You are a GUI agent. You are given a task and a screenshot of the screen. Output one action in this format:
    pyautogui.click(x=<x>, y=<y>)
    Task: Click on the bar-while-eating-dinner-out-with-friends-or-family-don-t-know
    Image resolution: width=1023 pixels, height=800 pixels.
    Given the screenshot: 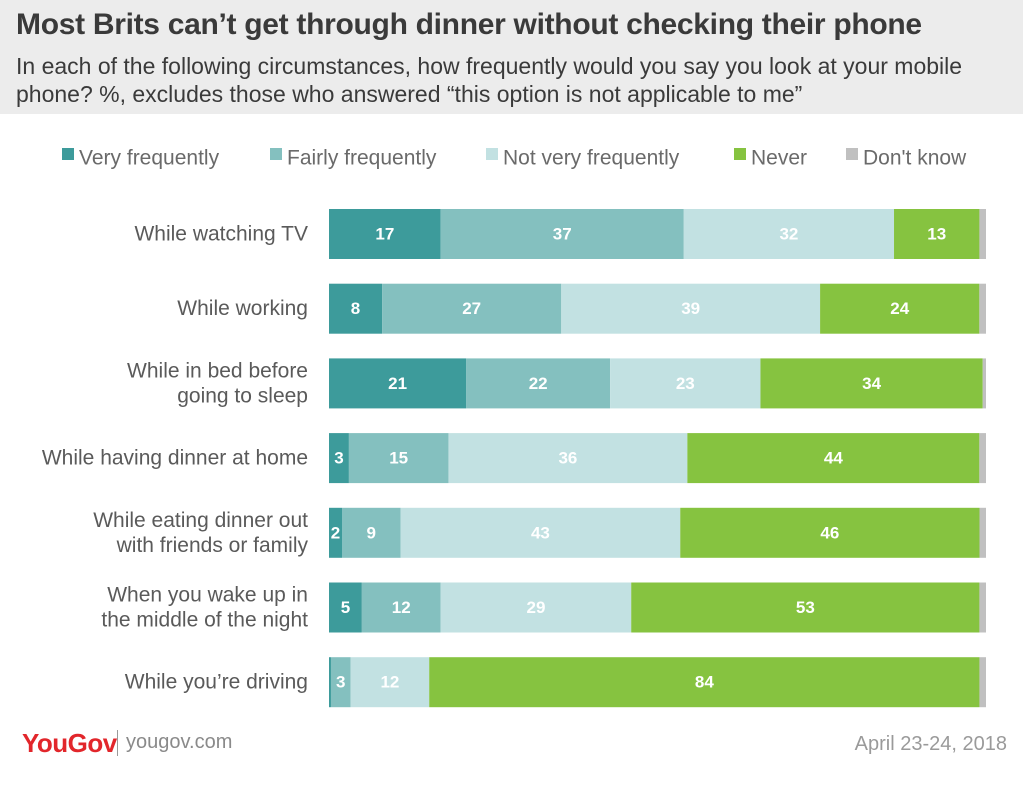 What is the action you would take?
    pyautogui.click(x=982, y=532)
    